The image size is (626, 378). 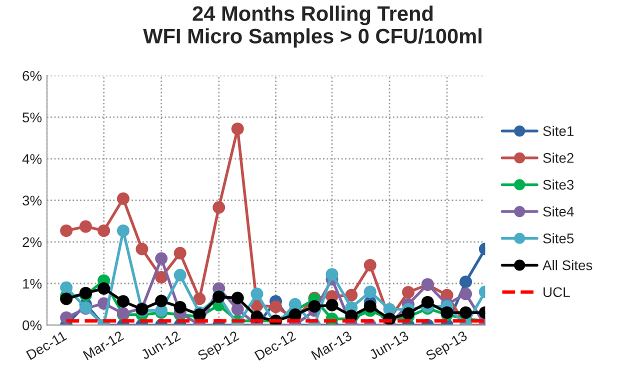 What do you see at coordinates (567, 265) in the screenshot?
I see `legend-label: All Sites` at bounding box center [567, 265].